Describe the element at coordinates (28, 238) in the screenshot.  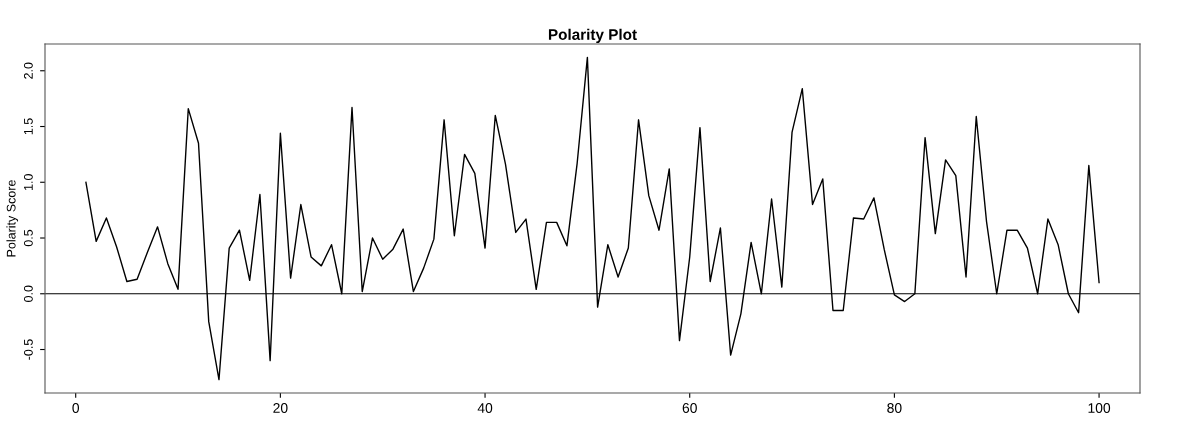
I see `y-tick-label: 0.5` at that location.